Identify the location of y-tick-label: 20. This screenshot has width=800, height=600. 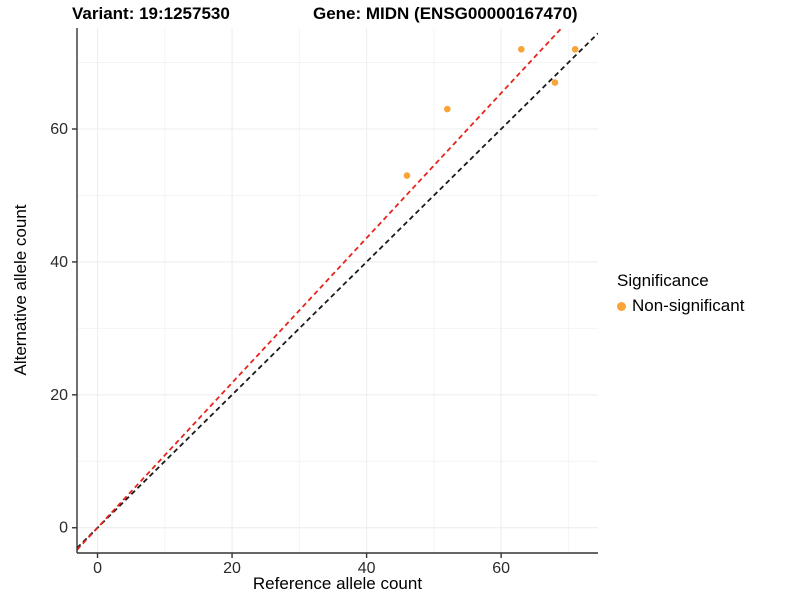
(59, 395).